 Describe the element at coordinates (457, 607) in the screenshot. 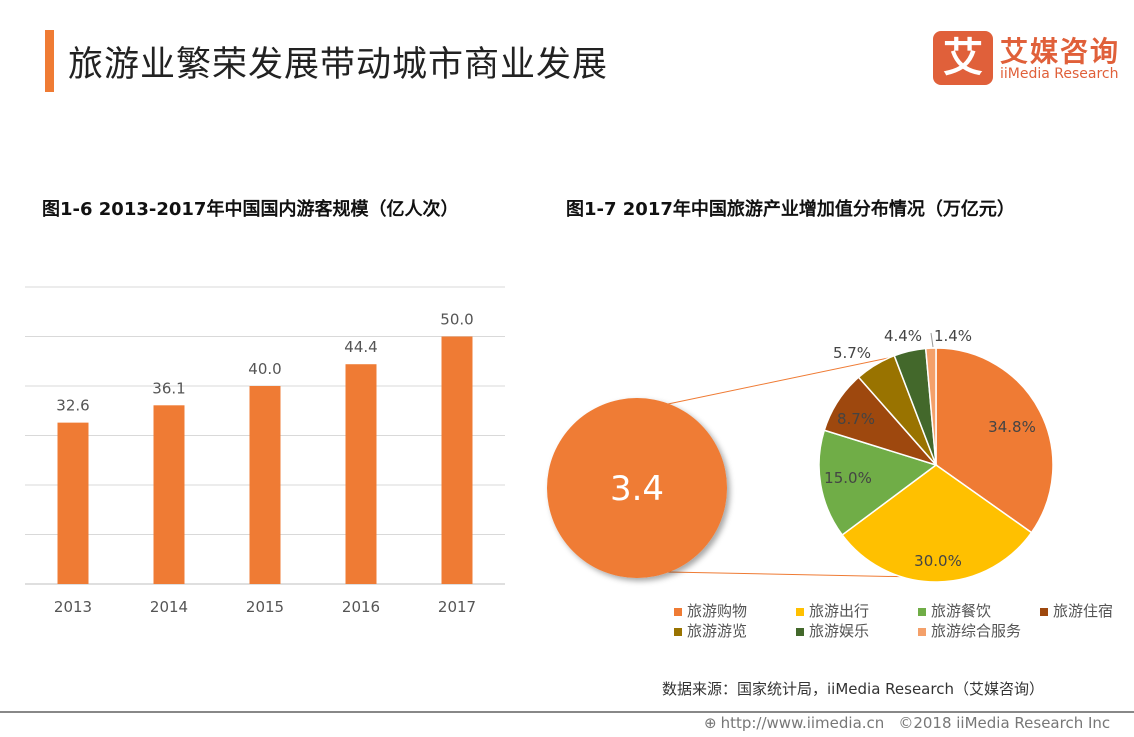

I see `x-tick-label: 2017` at that location.